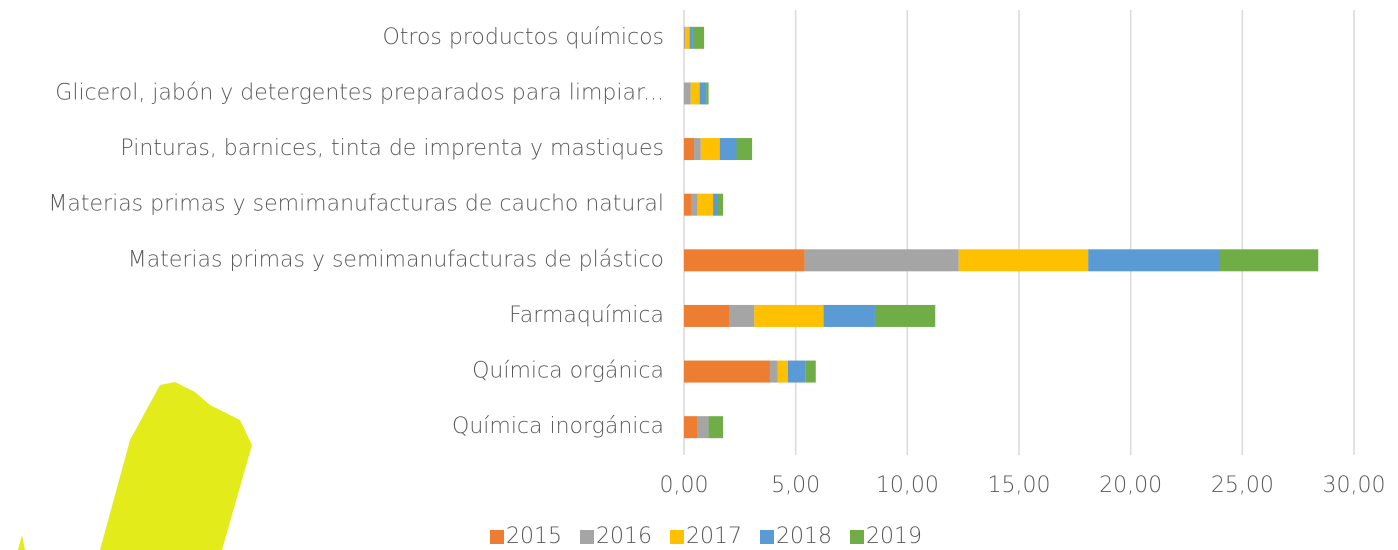 The image size is (1398, 550). I want to click on x-tick-label: 25,00, so click(1242, 485).